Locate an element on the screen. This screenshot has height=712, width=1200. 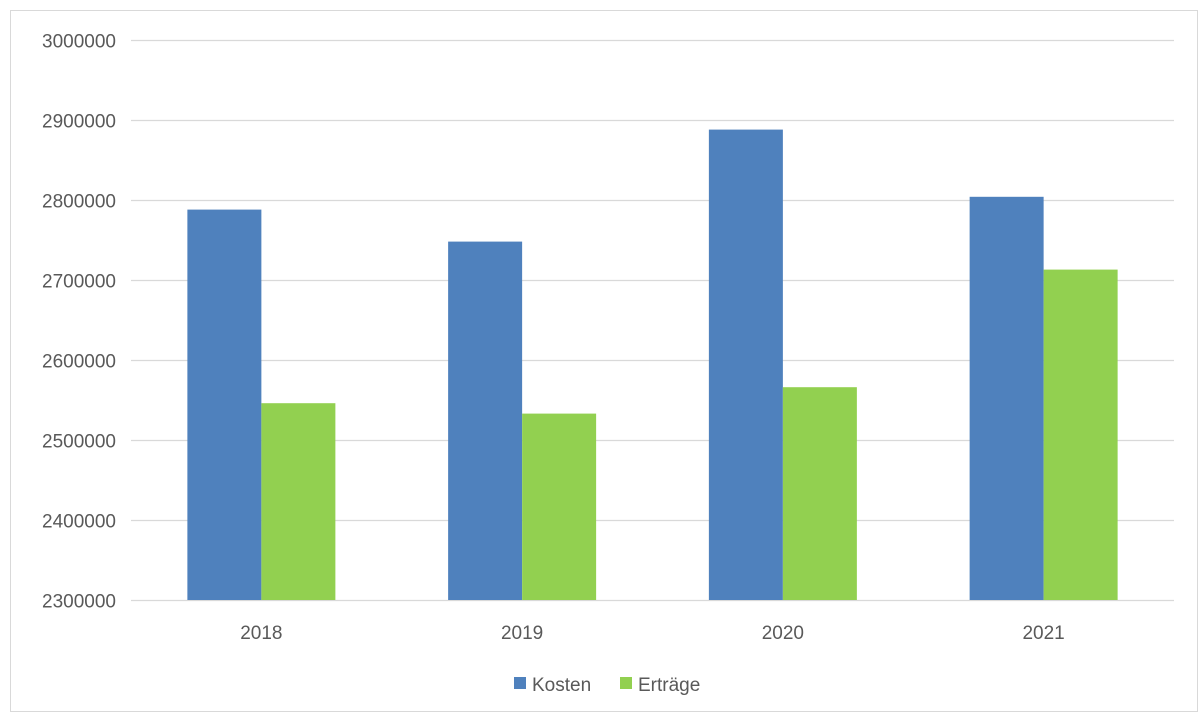
y-tick-label: 2900000 is located at coordinates (79, 122).